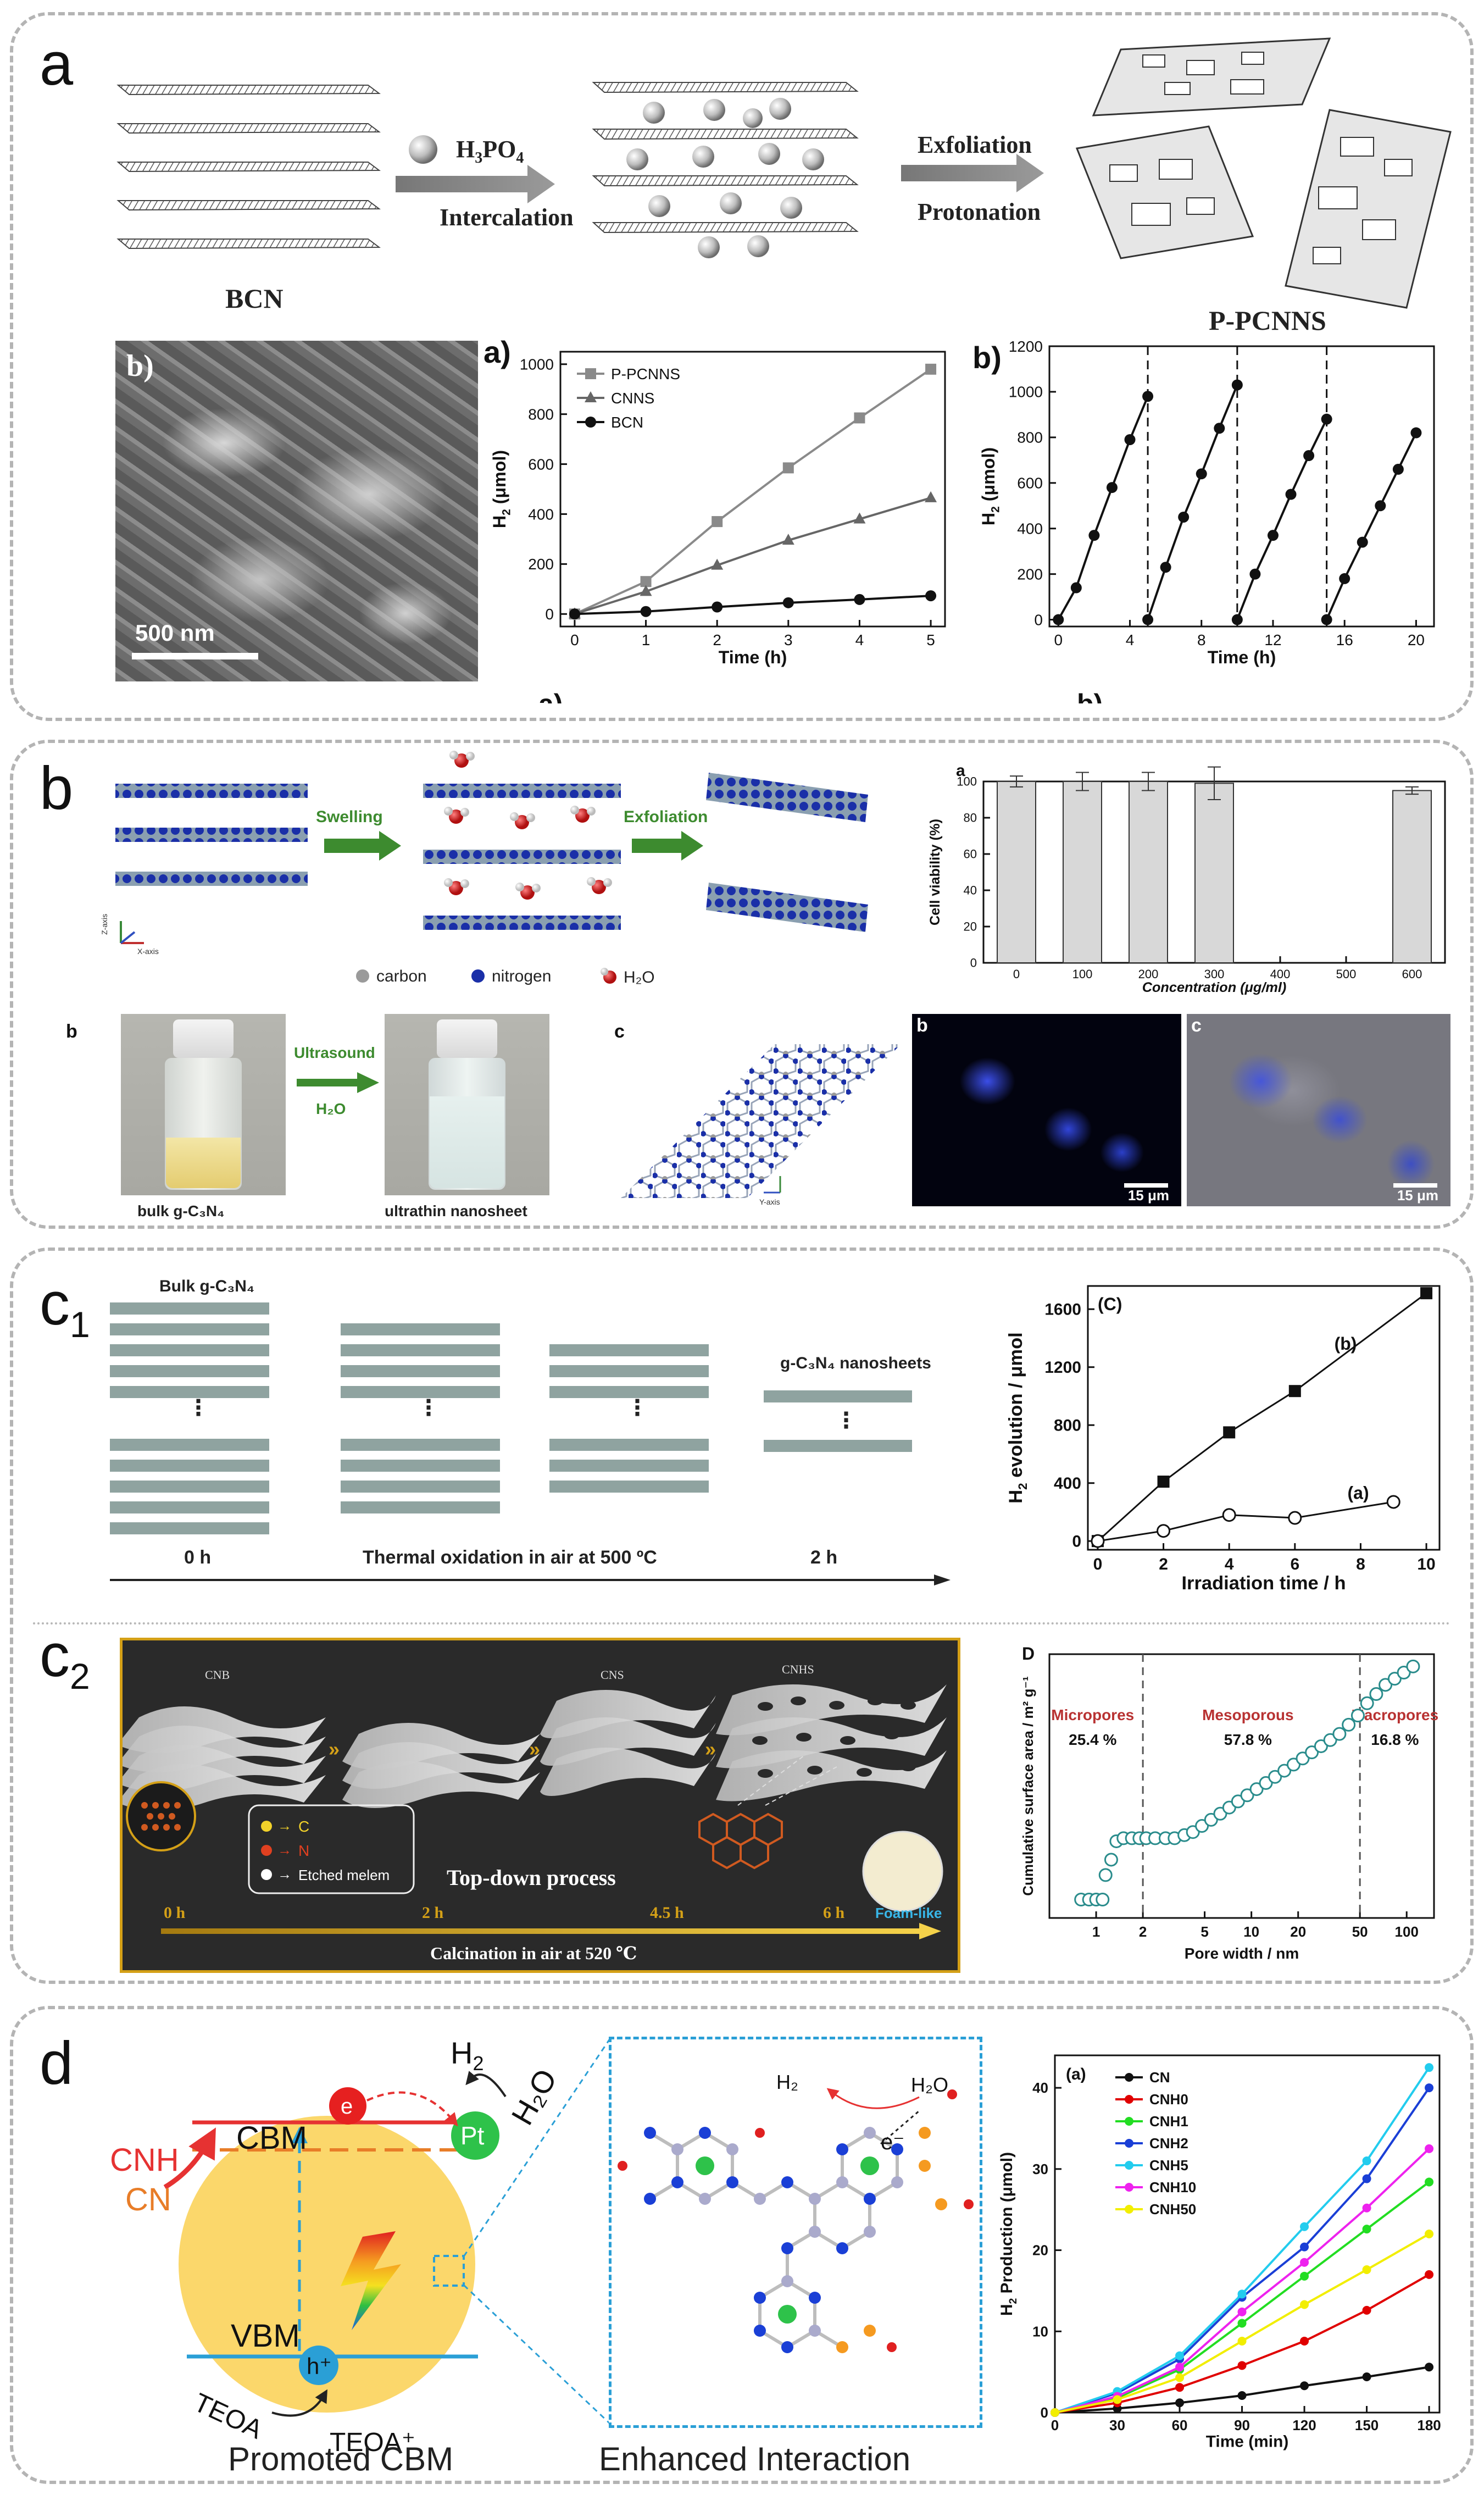 The image size is (1484, 2495). I want to click on teoa-label: TEOA, so click(228, 2416).